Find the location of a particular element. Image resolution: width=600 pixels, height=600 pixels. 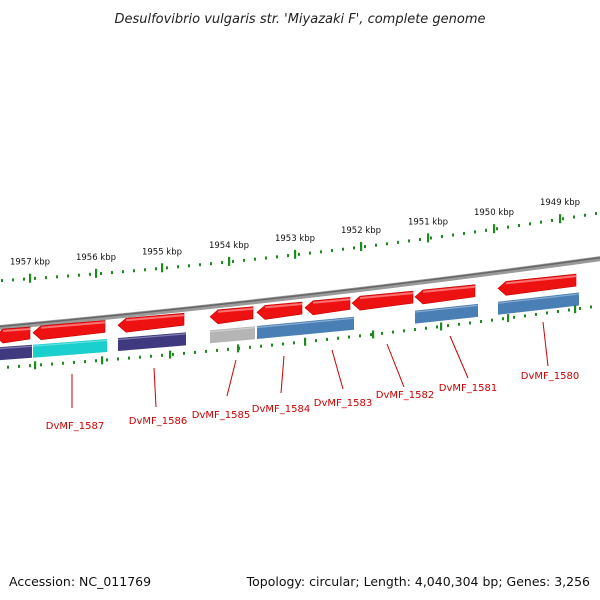

gene-label: DvMF_1584 is located at coordinates (281, 409).